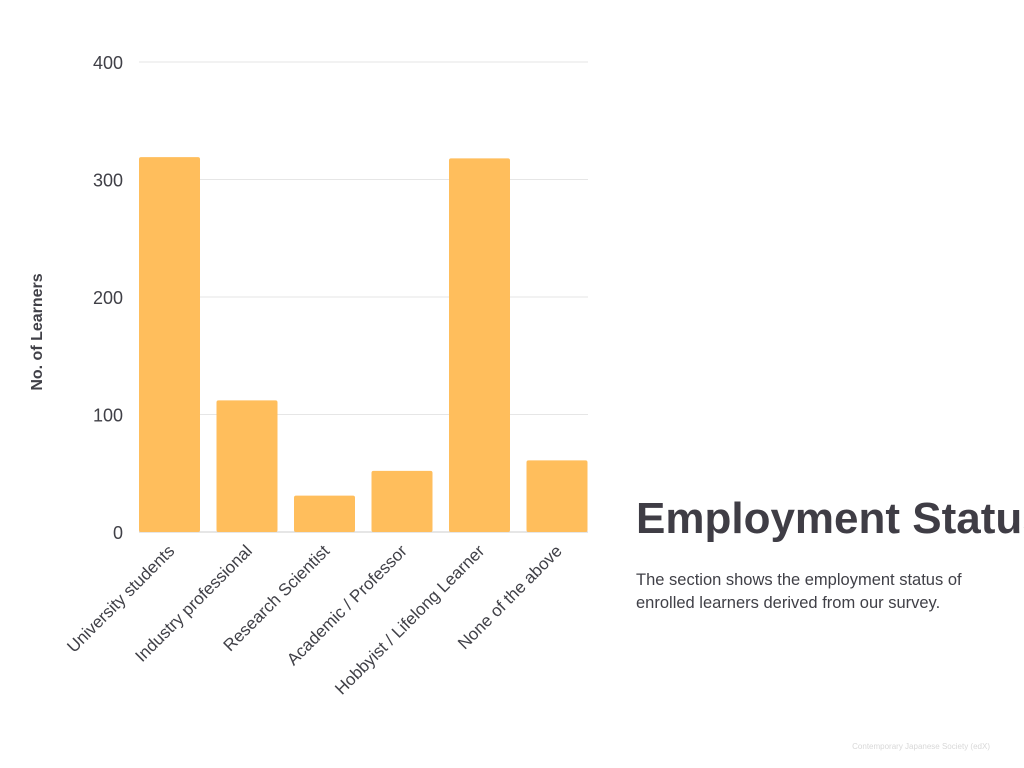 The width and height of the screenshot is (1024, 768). What do you see at coordinates (830, 518) in the screenshot?
I see `chart-title: Employment Status` at bounding box center [830, 518].